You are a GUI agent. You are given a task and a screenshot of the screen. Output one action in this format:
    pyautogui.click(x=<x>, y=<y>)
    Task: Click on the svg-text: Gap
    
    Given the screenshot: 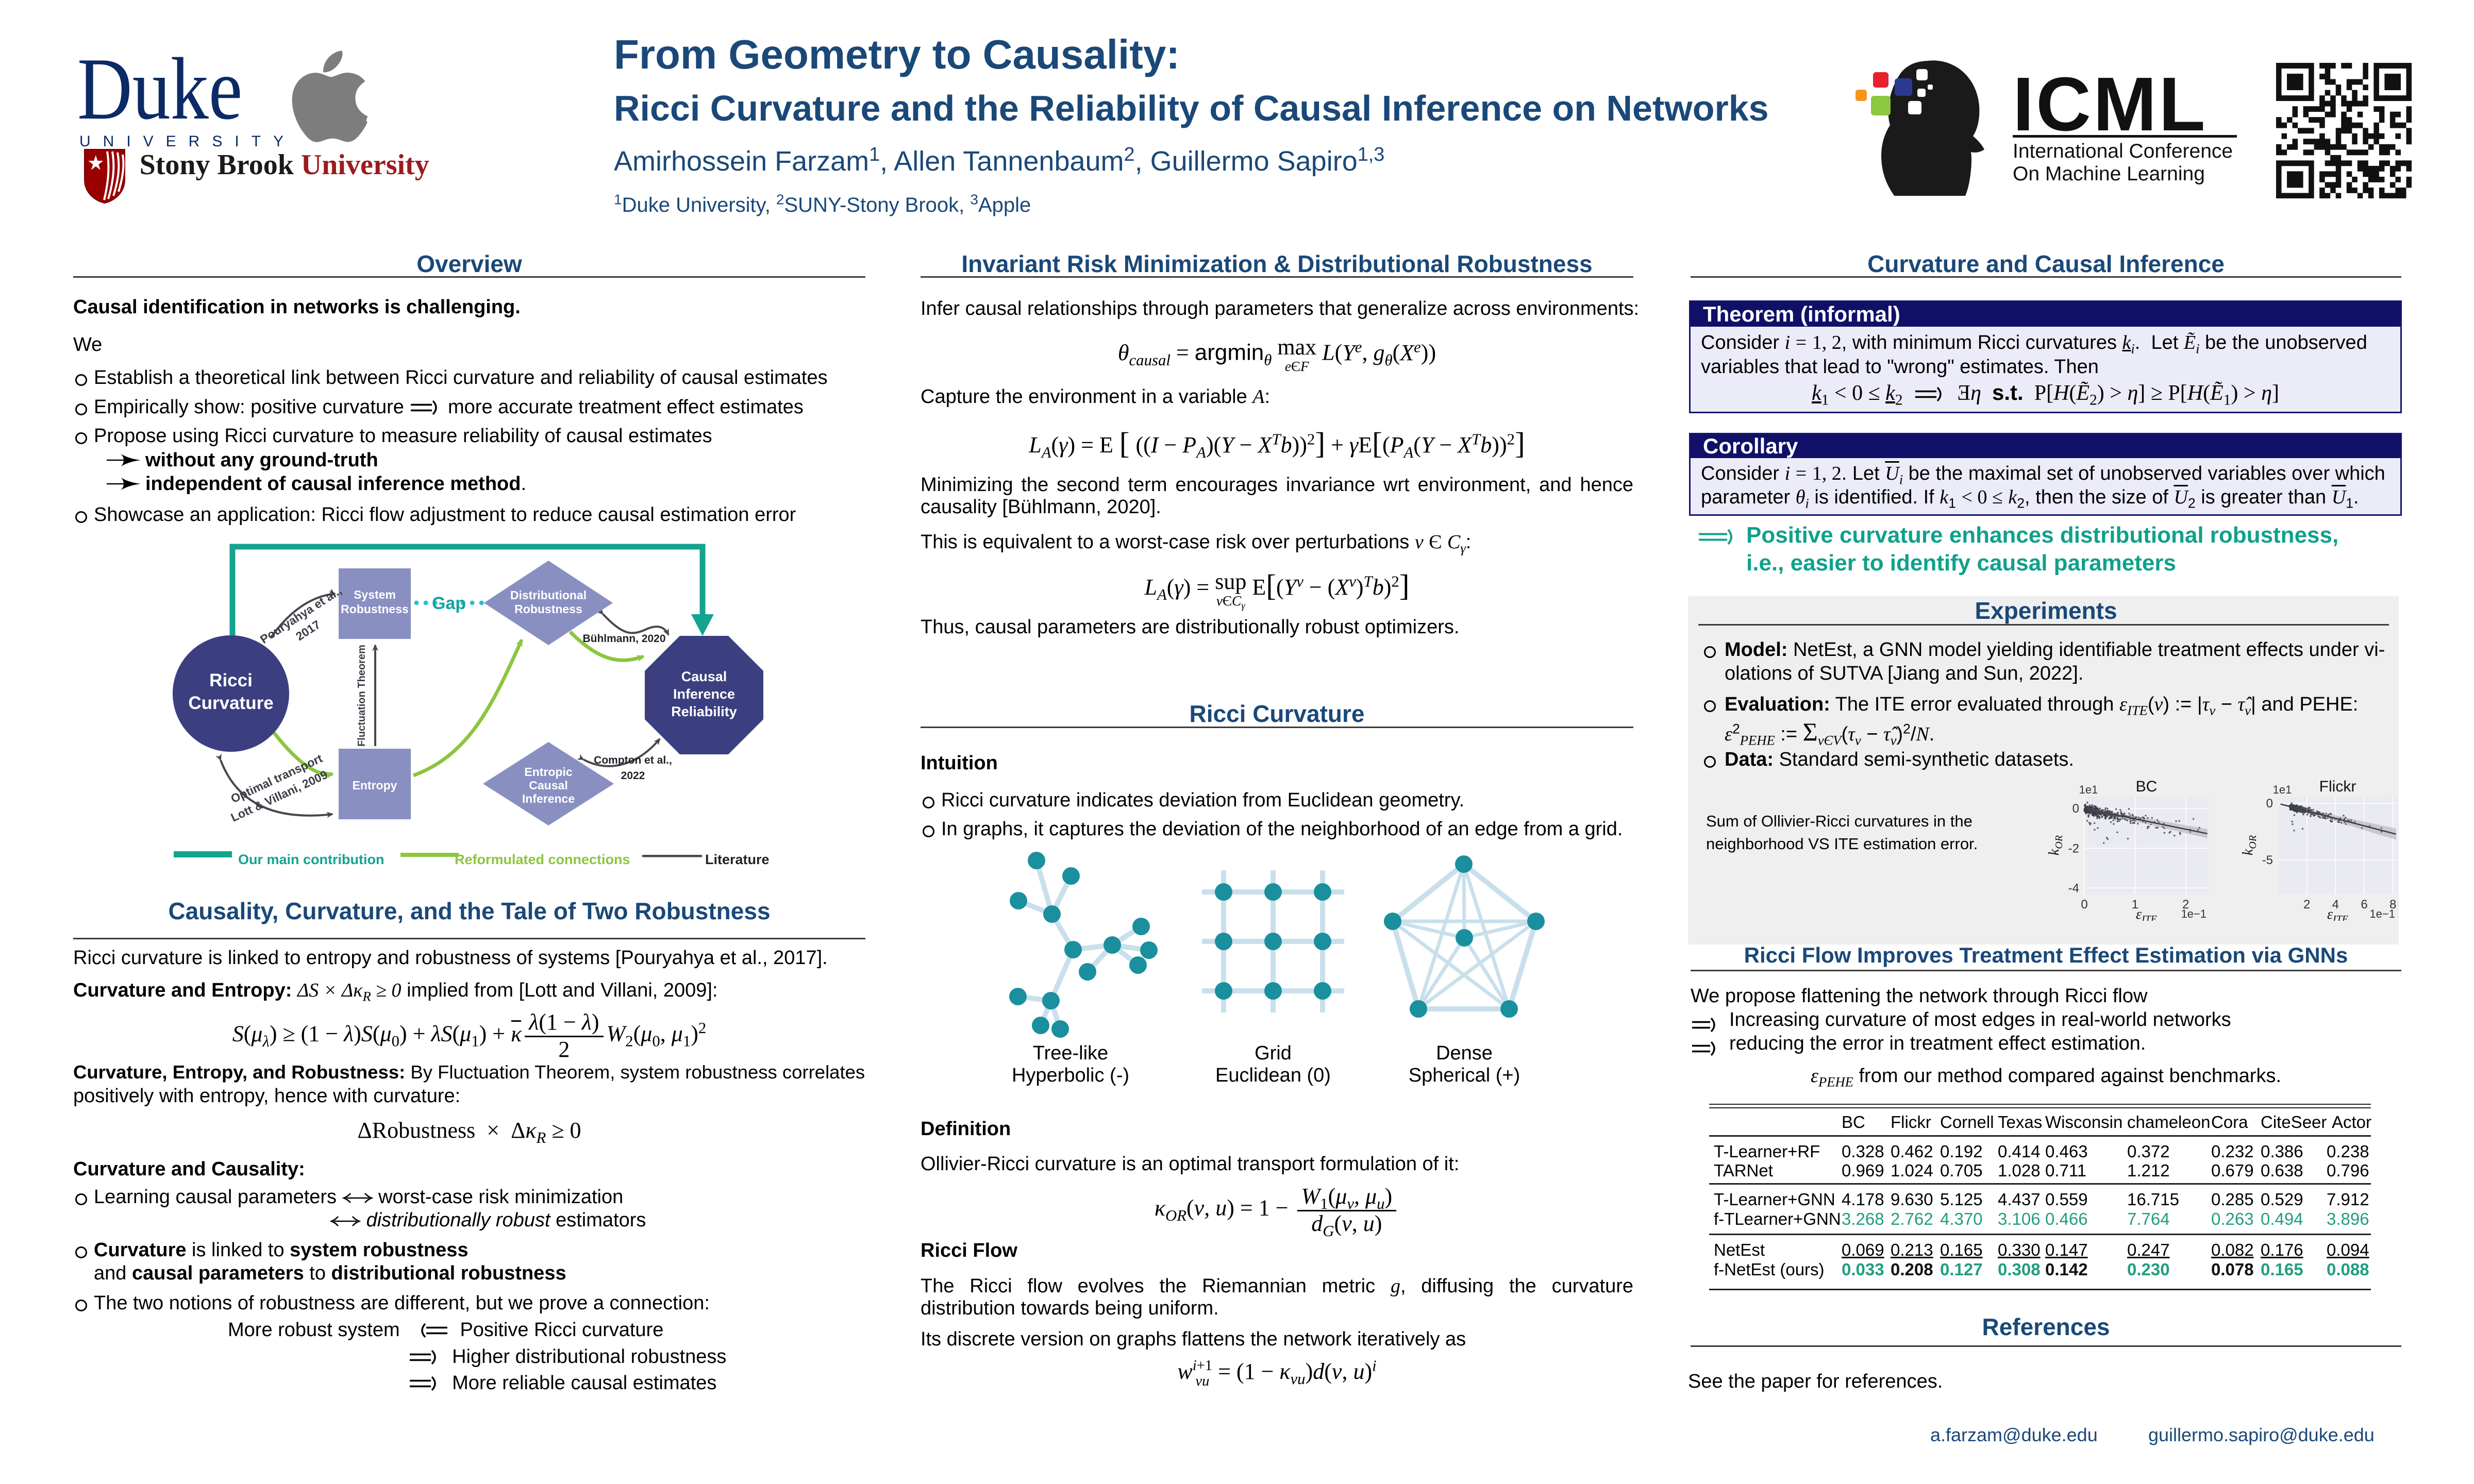 What is the action you would take?
    pyautogui.click(x=449, y=603)
    